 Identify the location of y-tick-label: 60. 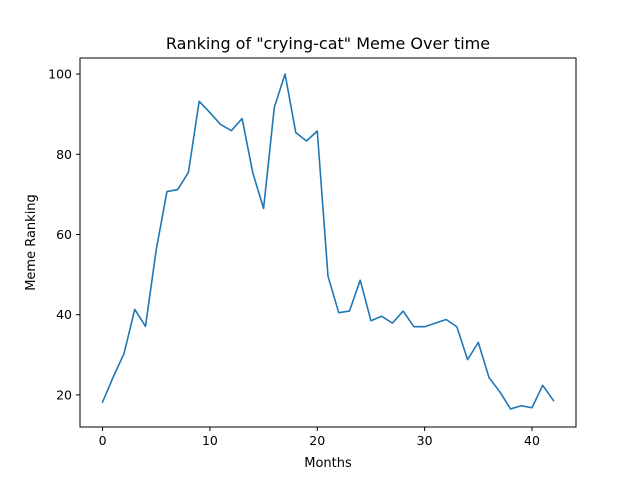
(64, 234).